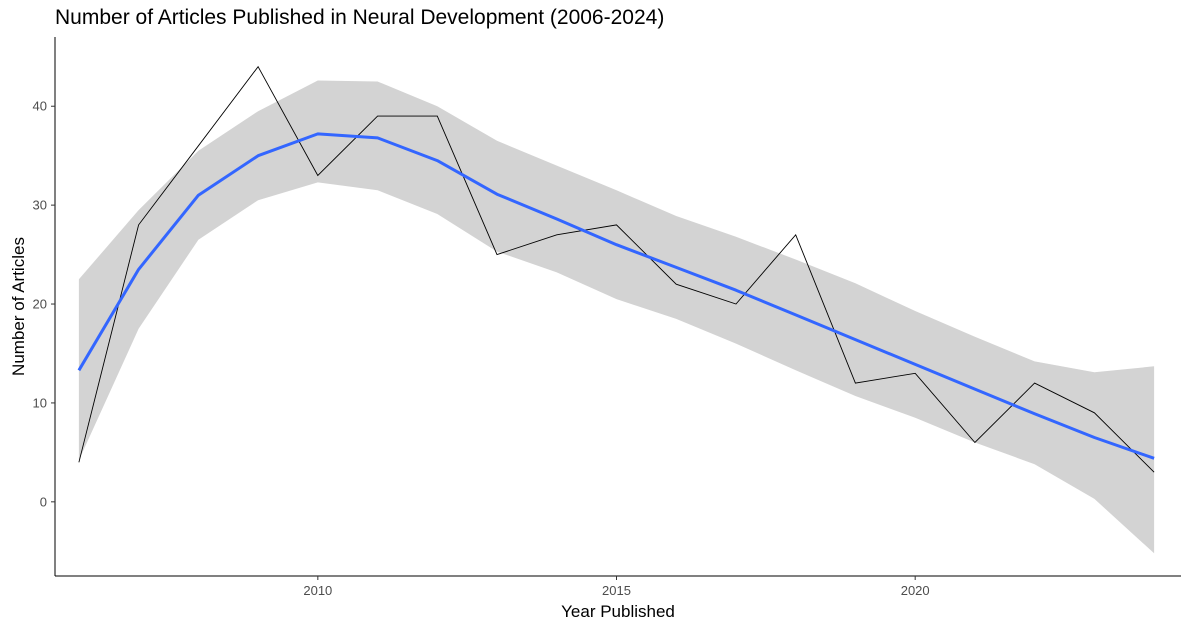 The image size is (1190, 631). Describe the element at coordinates (40, 205) in the screenshot. I see `y-tick-label: 30` at that location.